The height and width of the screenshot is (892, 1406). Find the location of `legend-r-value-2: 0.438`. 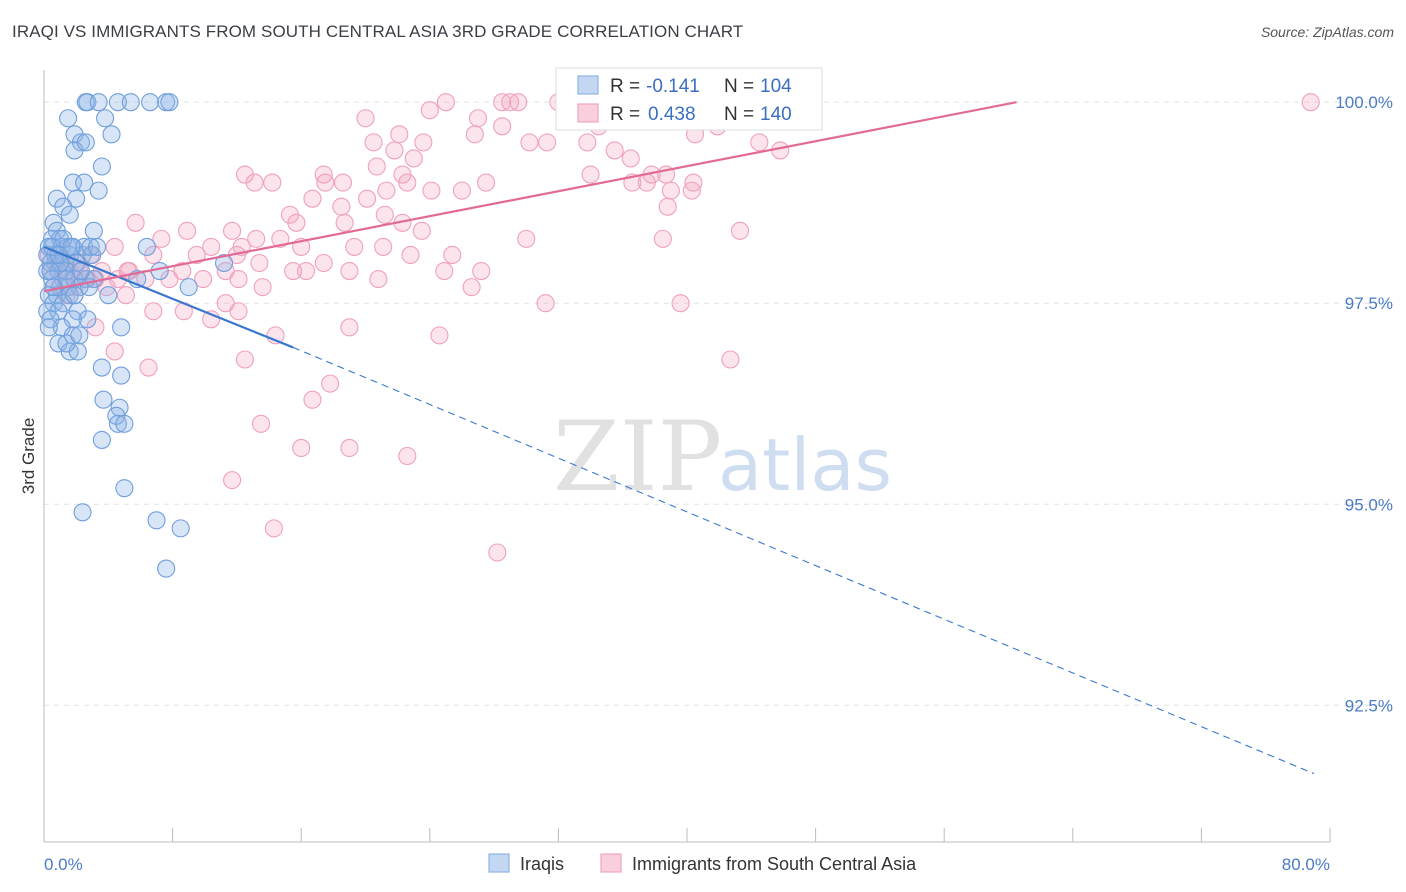

legend-r-value-2: 0.438 is located at coordinates (672, 114).